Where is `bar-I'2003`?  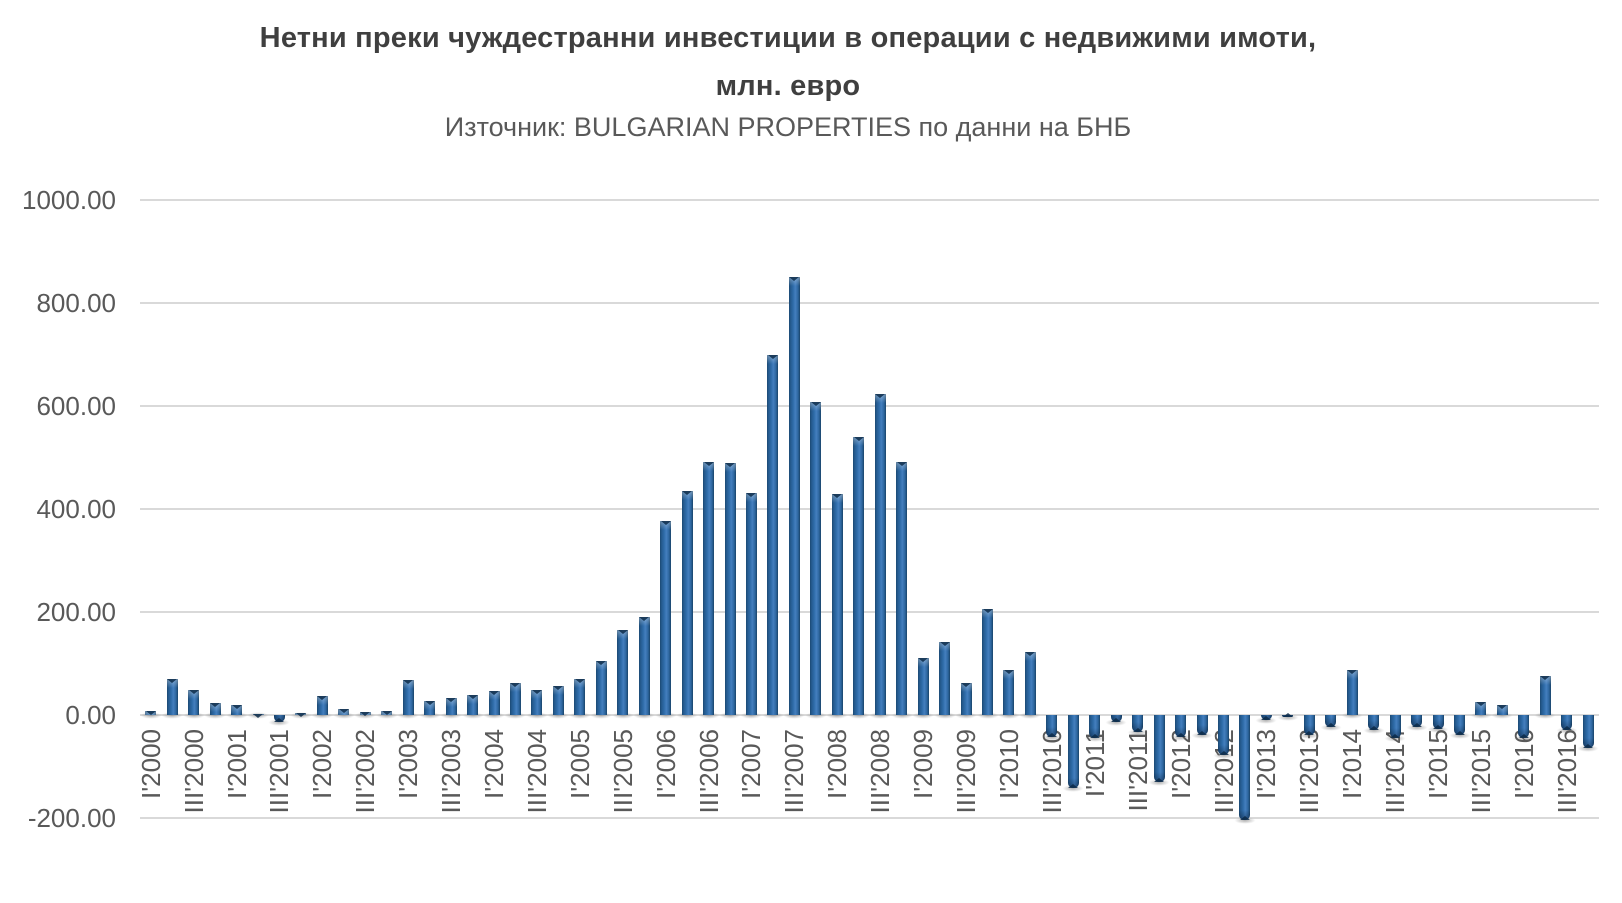
bar-I'2003 is located at coordinates (408, 697).